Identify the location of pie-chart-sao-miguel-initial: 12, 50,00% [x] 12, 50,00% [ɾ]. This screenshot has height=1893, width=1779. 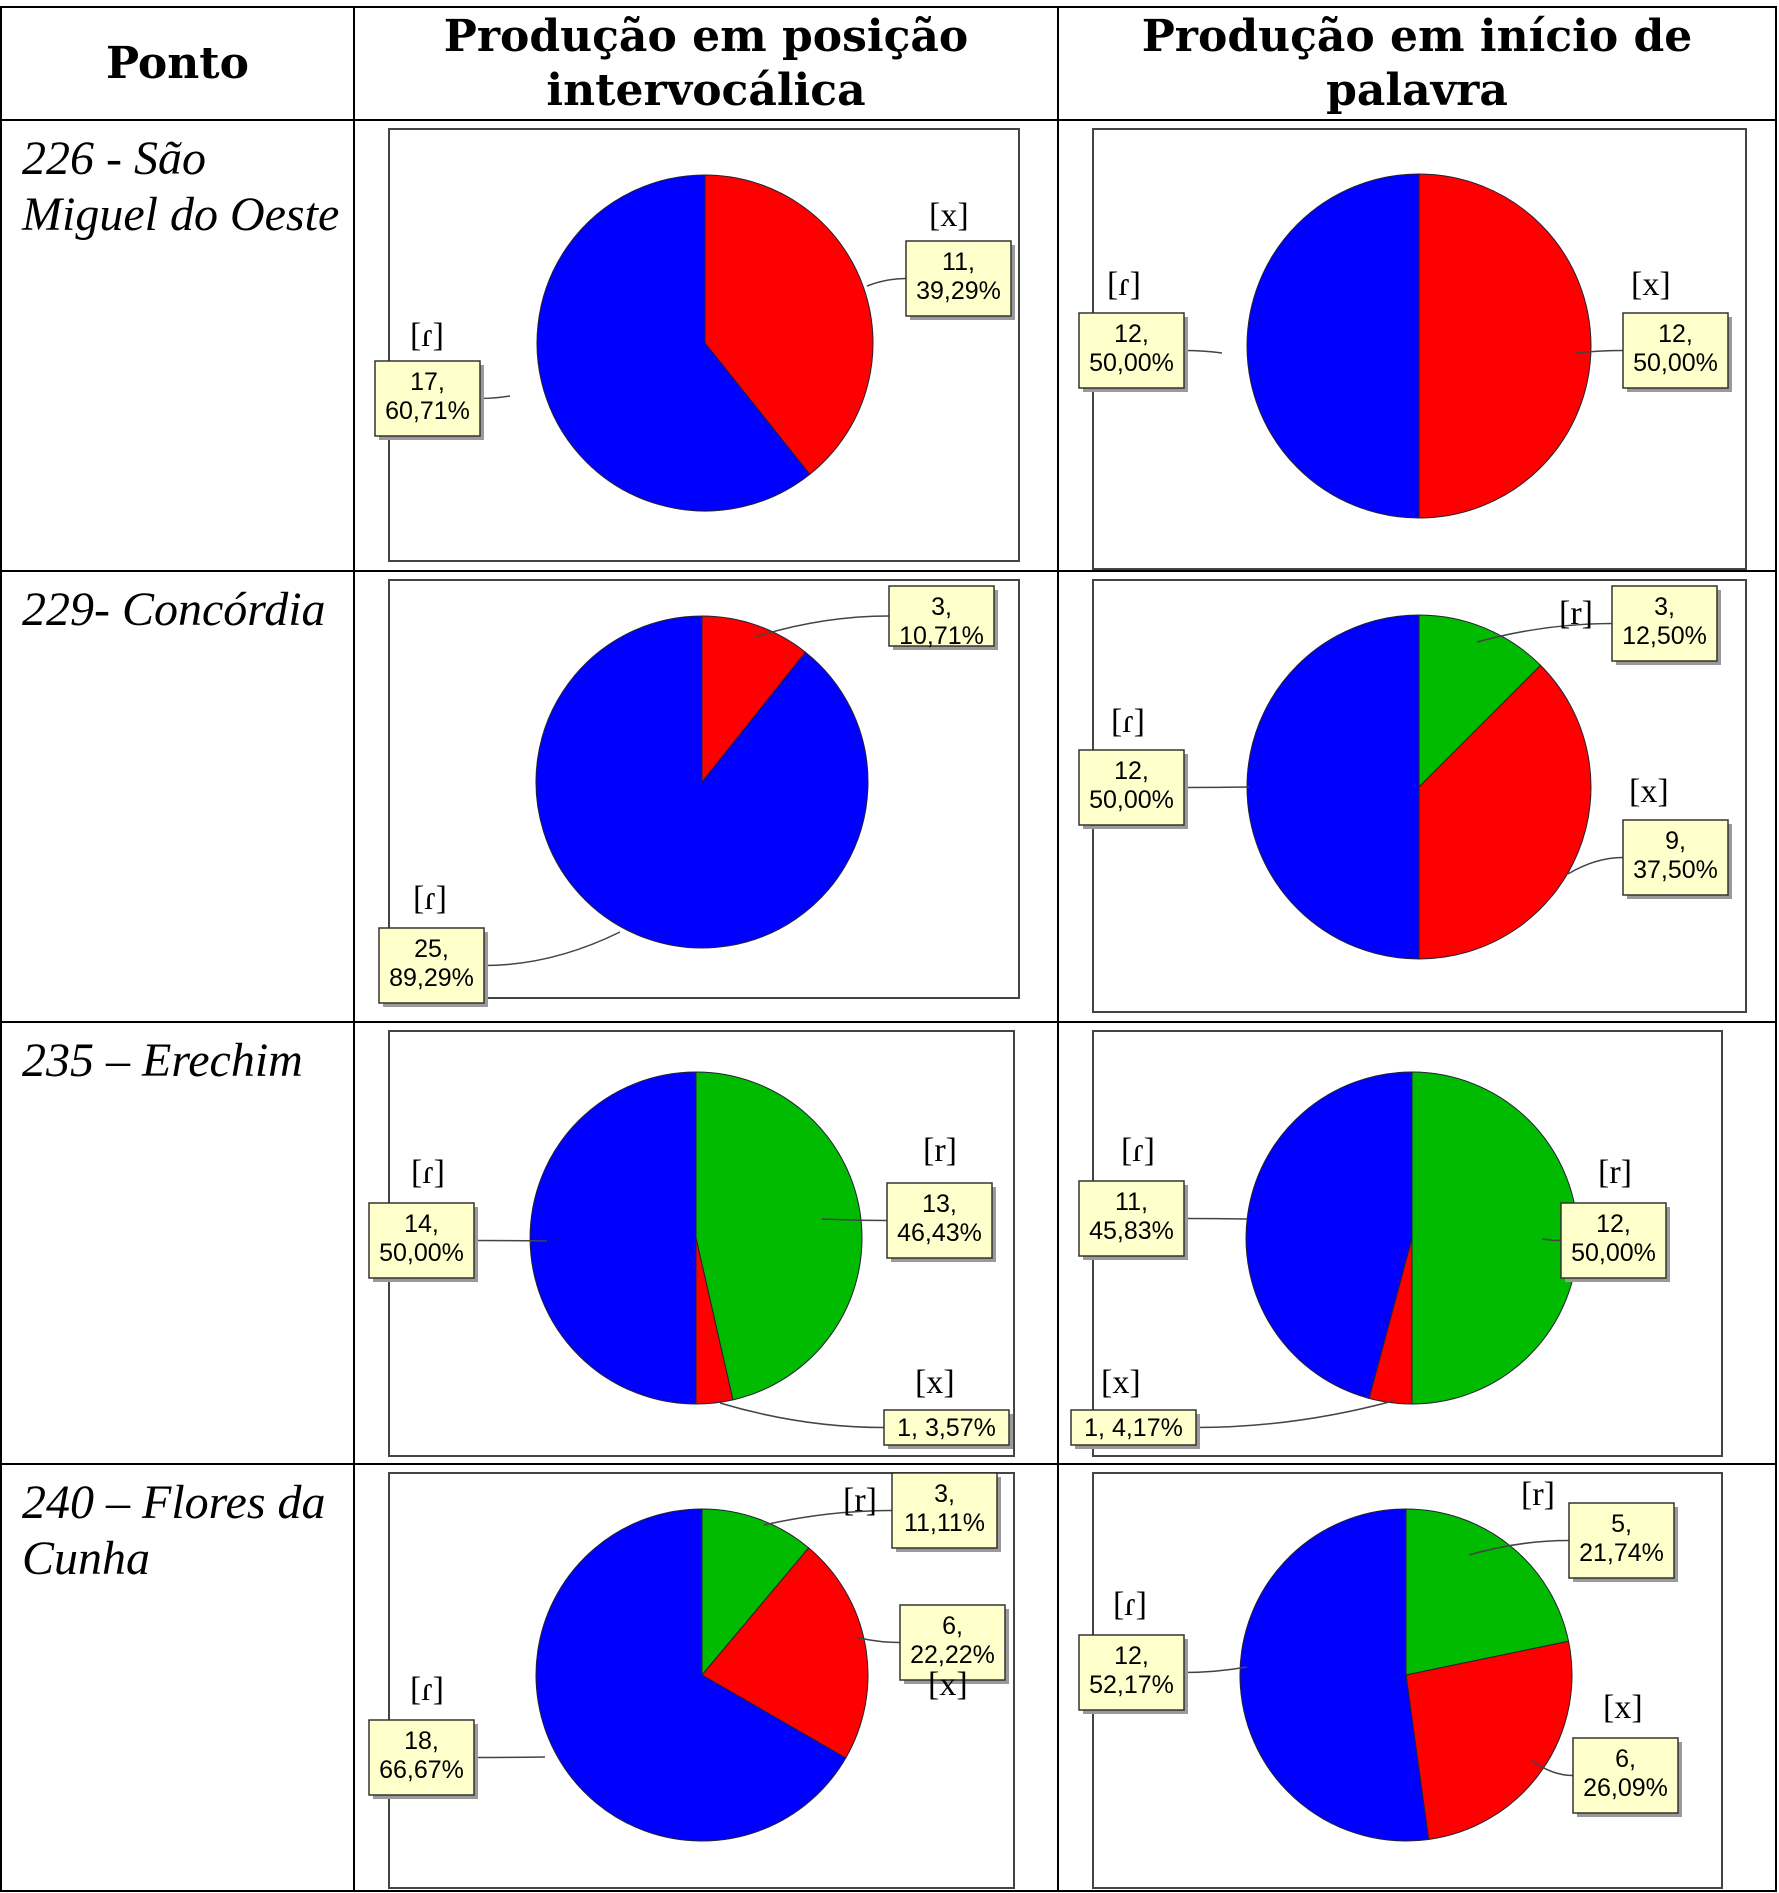
(1412, 349).